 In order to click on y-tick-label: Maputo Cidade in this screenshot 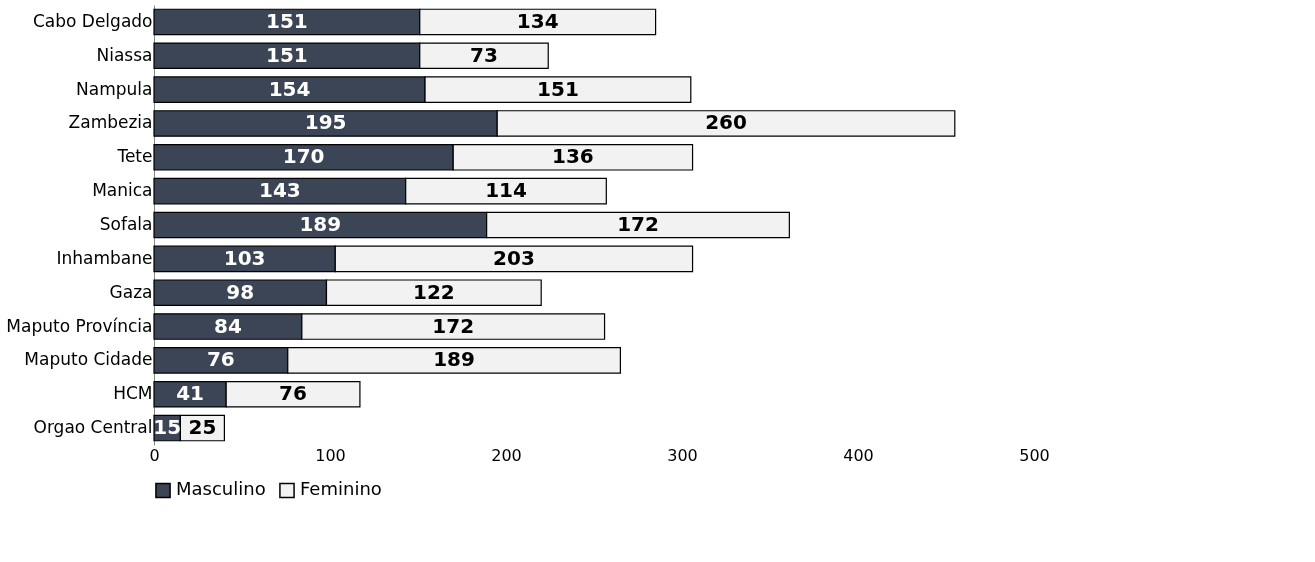, I will do `click(88, 359)`.